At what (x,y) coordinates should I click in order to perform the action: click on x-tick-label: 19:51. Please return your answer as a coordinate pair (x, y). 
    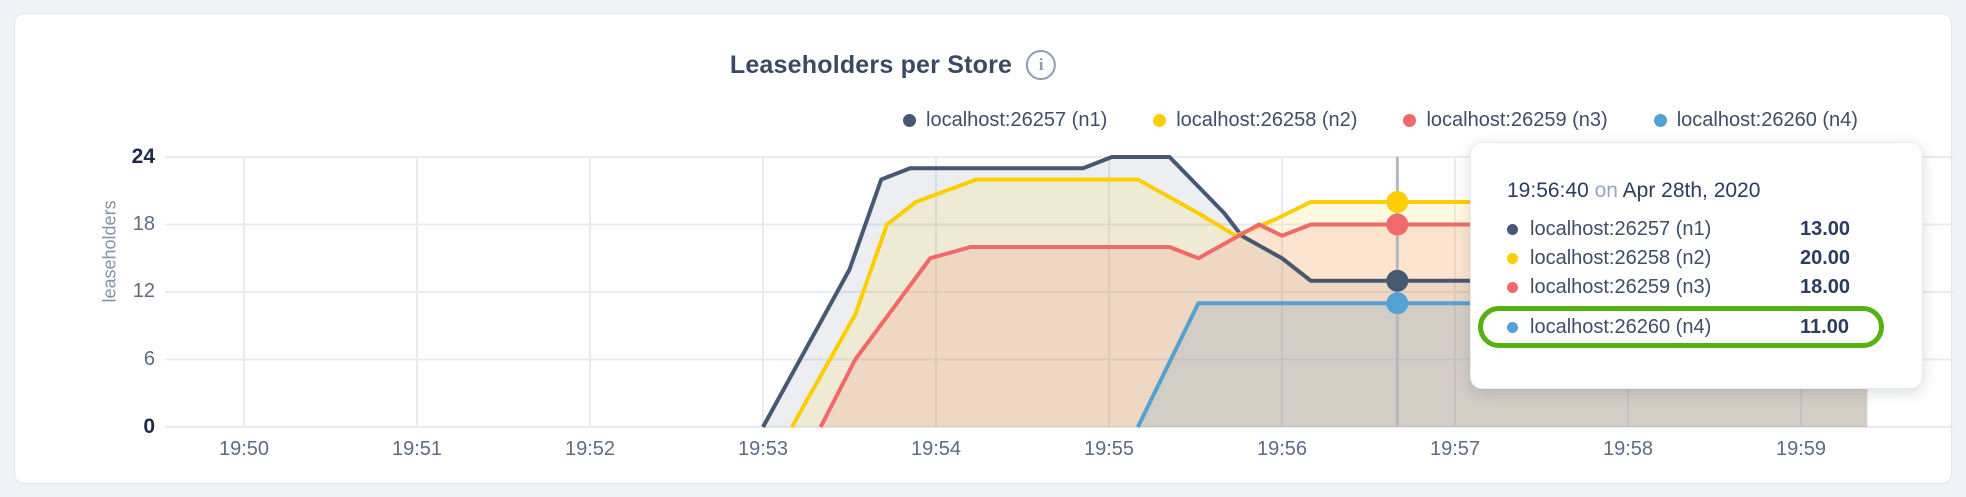
    Looking at the image, I should click on (417, 449).